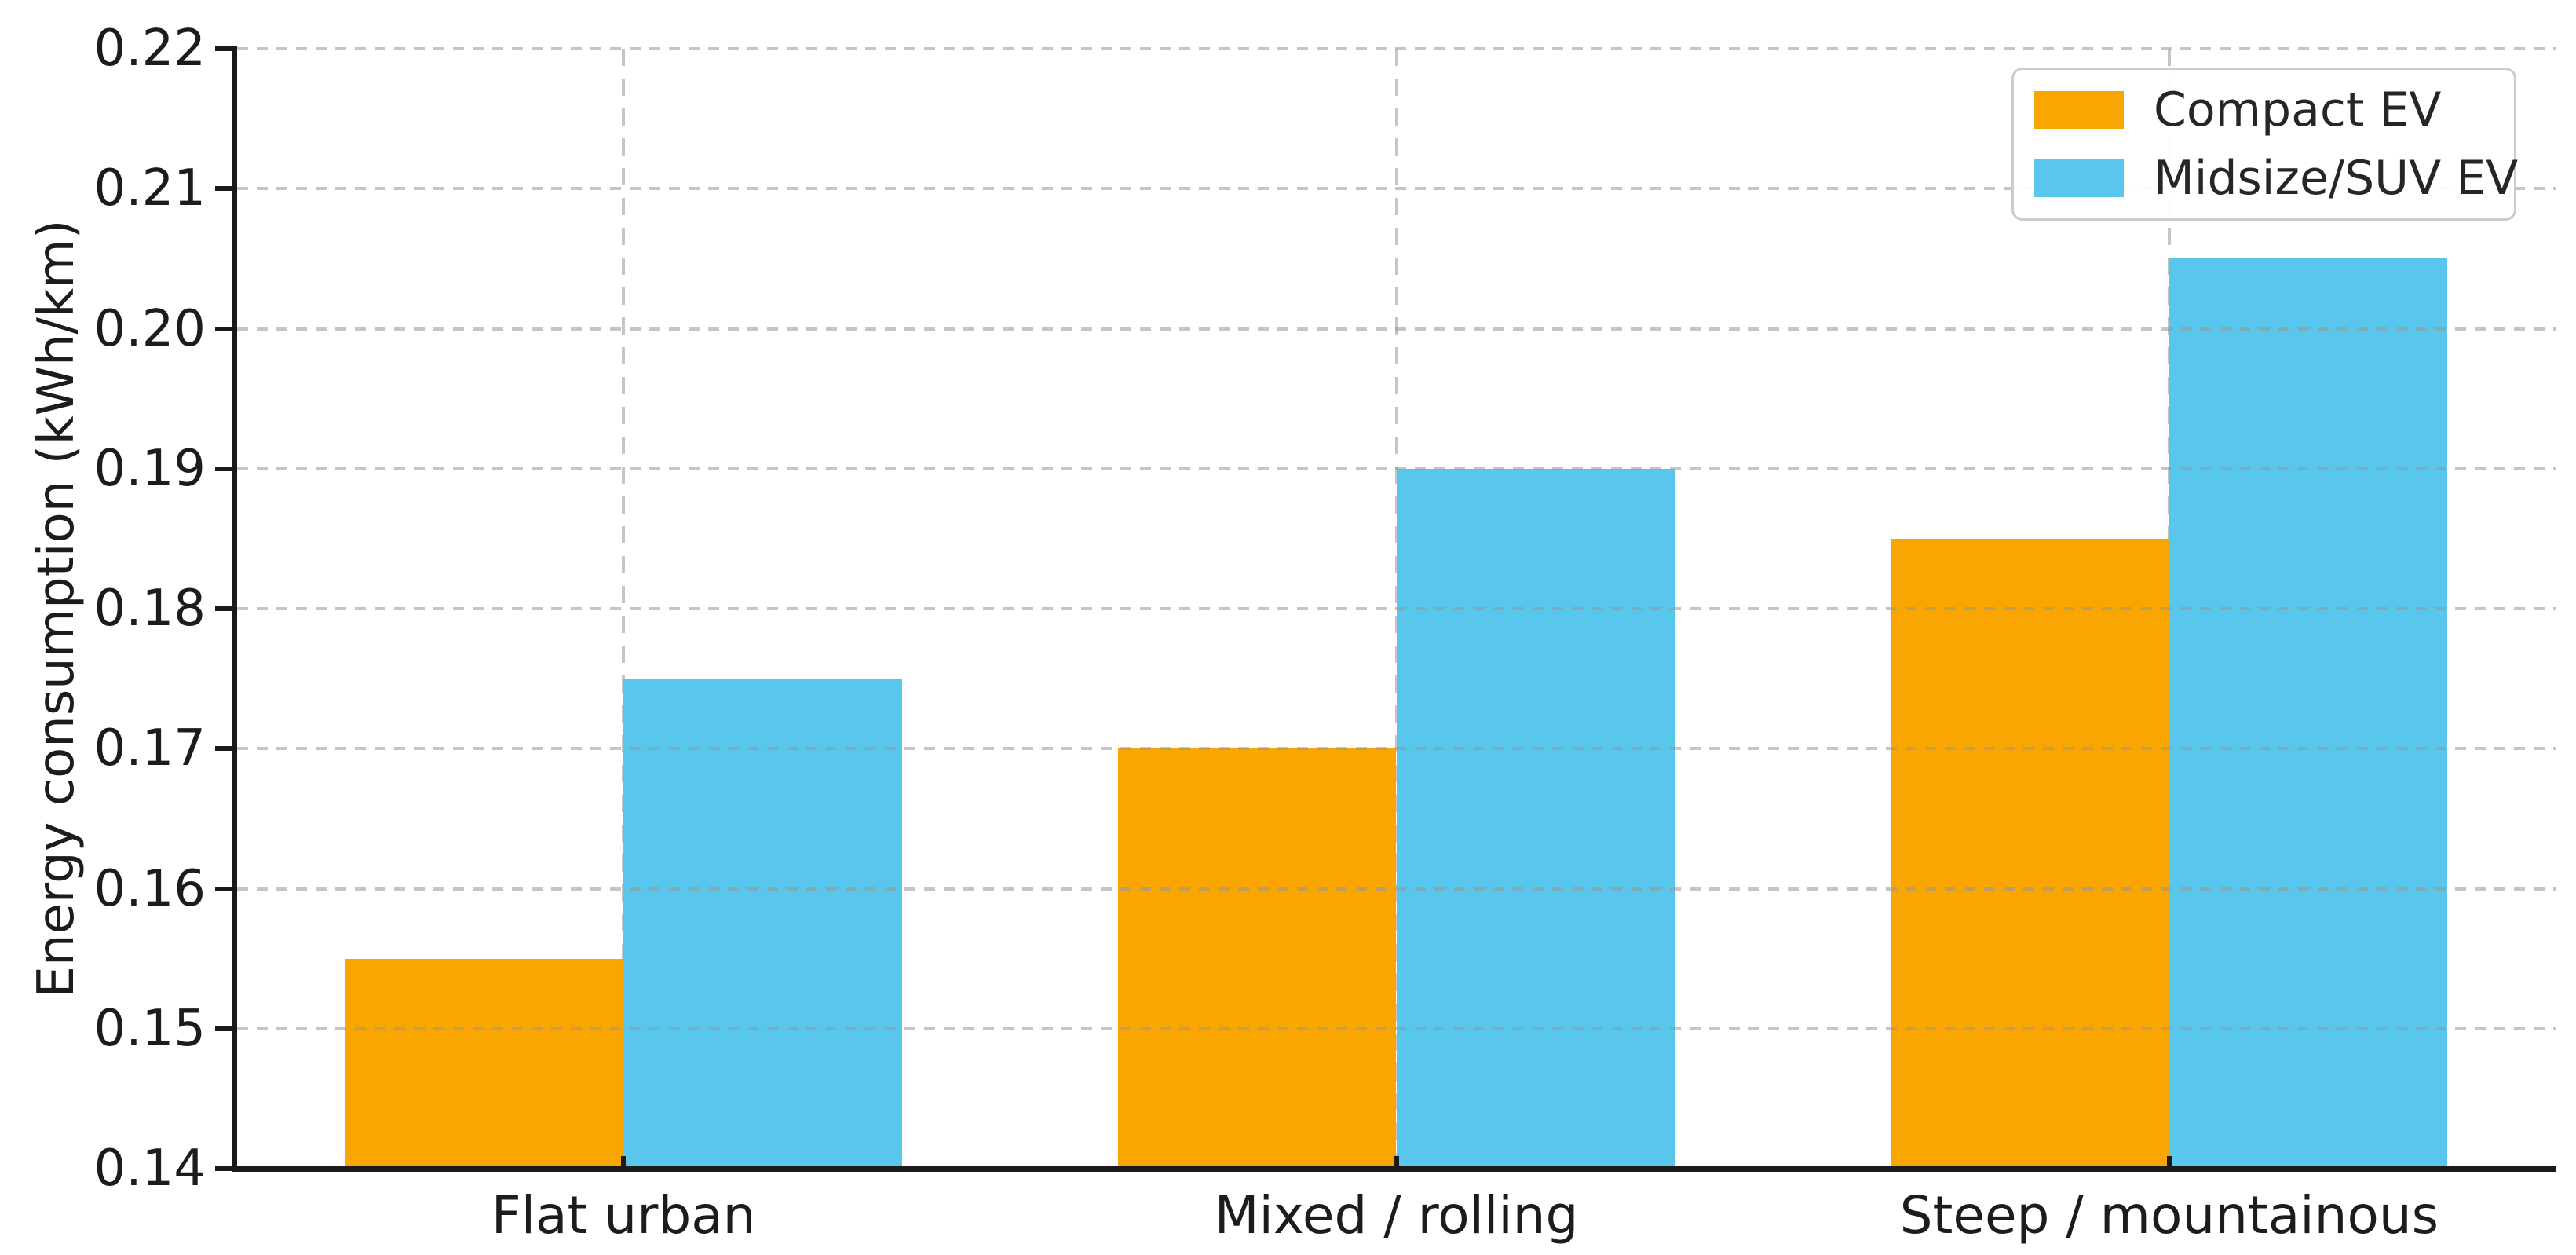 This screenshot has width=2576, height=1255. What do you see at coordinates (149, 468) in the screenshot?
I see `y-tick-label: 0.19` at bounding box center [149, 468].